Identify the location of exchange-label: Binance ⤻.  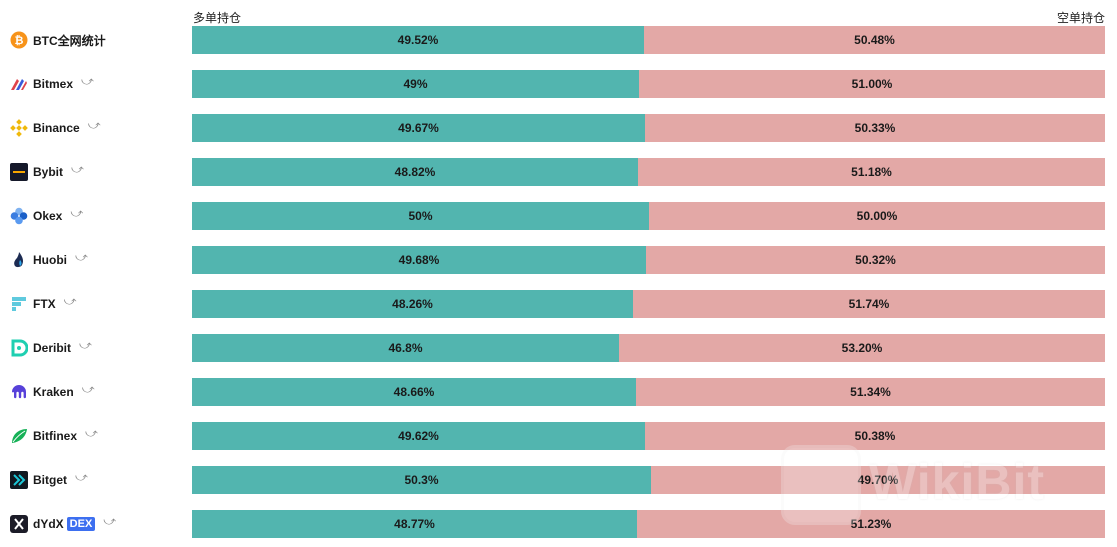
(55, 128).